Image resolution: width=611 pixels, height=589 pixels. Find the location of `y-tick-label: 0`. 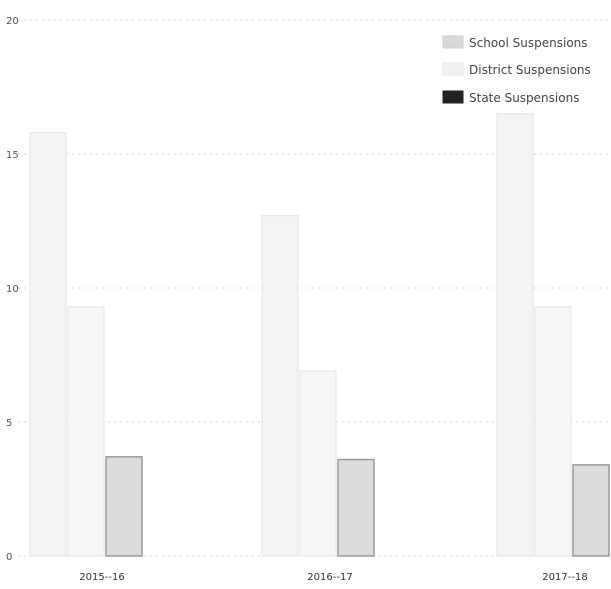

y-tick-label: 0 is located at coordinates (9, 557).